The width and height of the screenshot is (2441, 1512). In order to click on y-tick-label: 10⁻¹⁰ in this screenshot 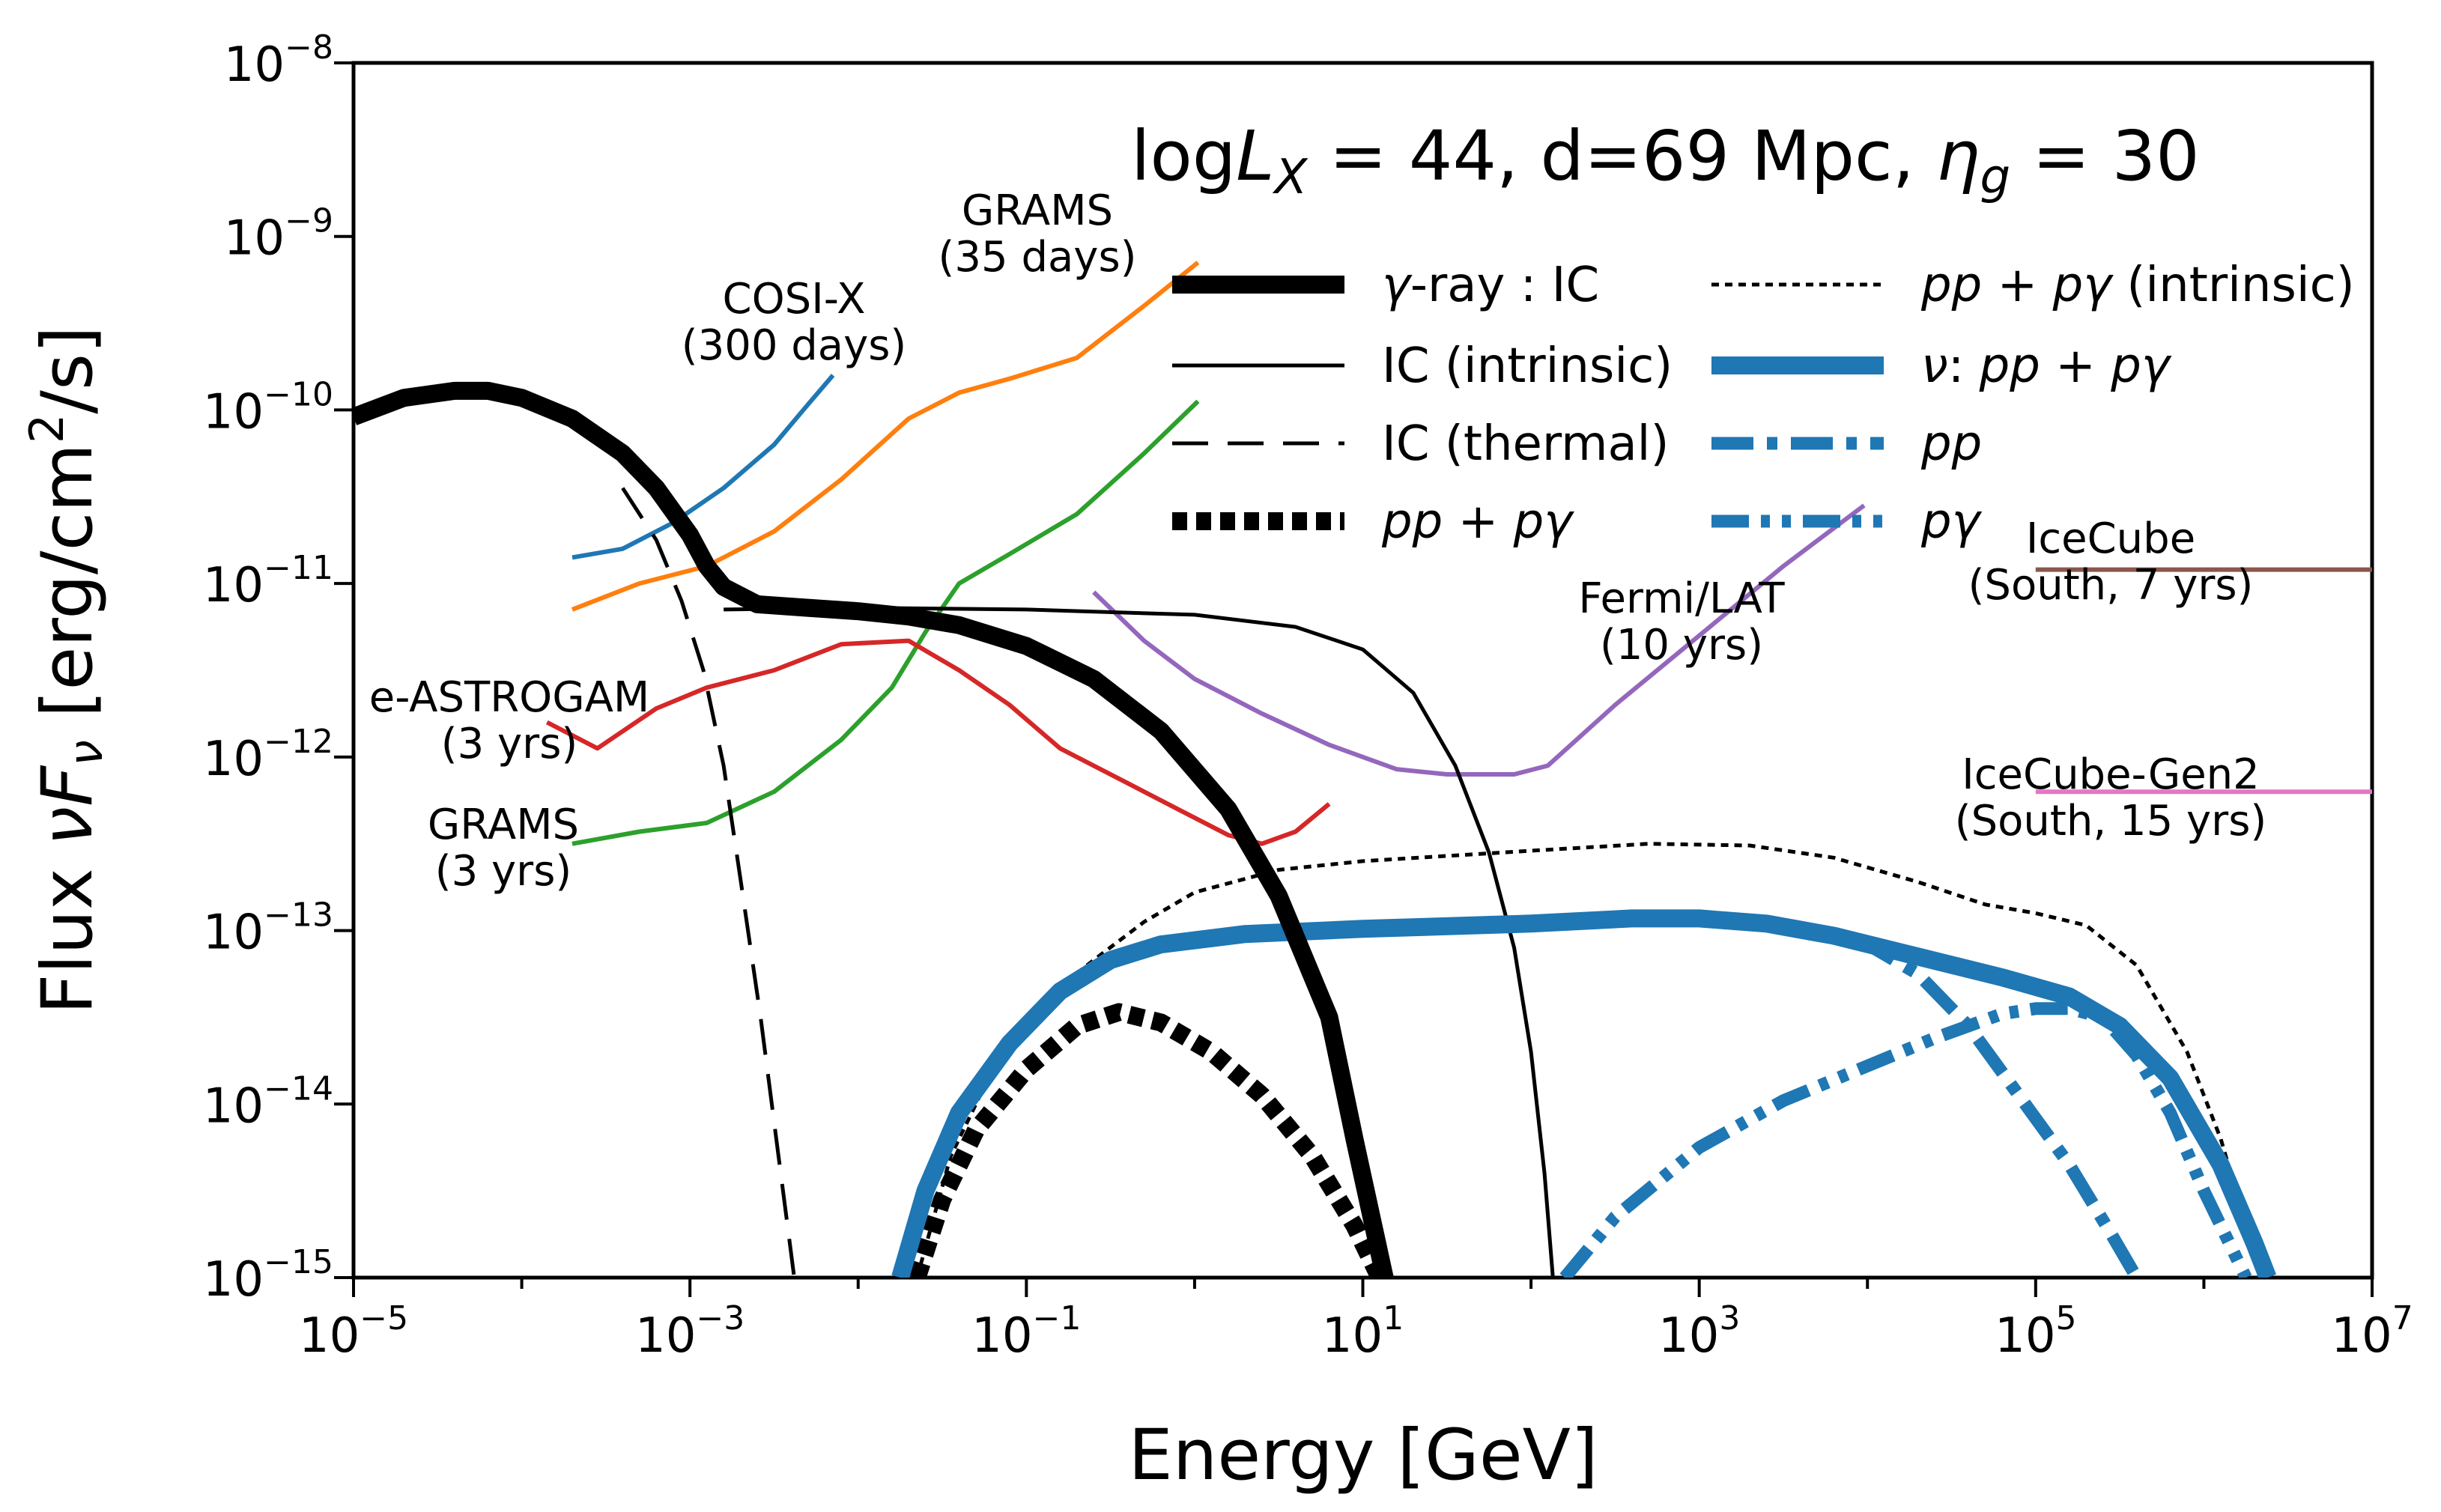, I will do `click(268, 407)`.